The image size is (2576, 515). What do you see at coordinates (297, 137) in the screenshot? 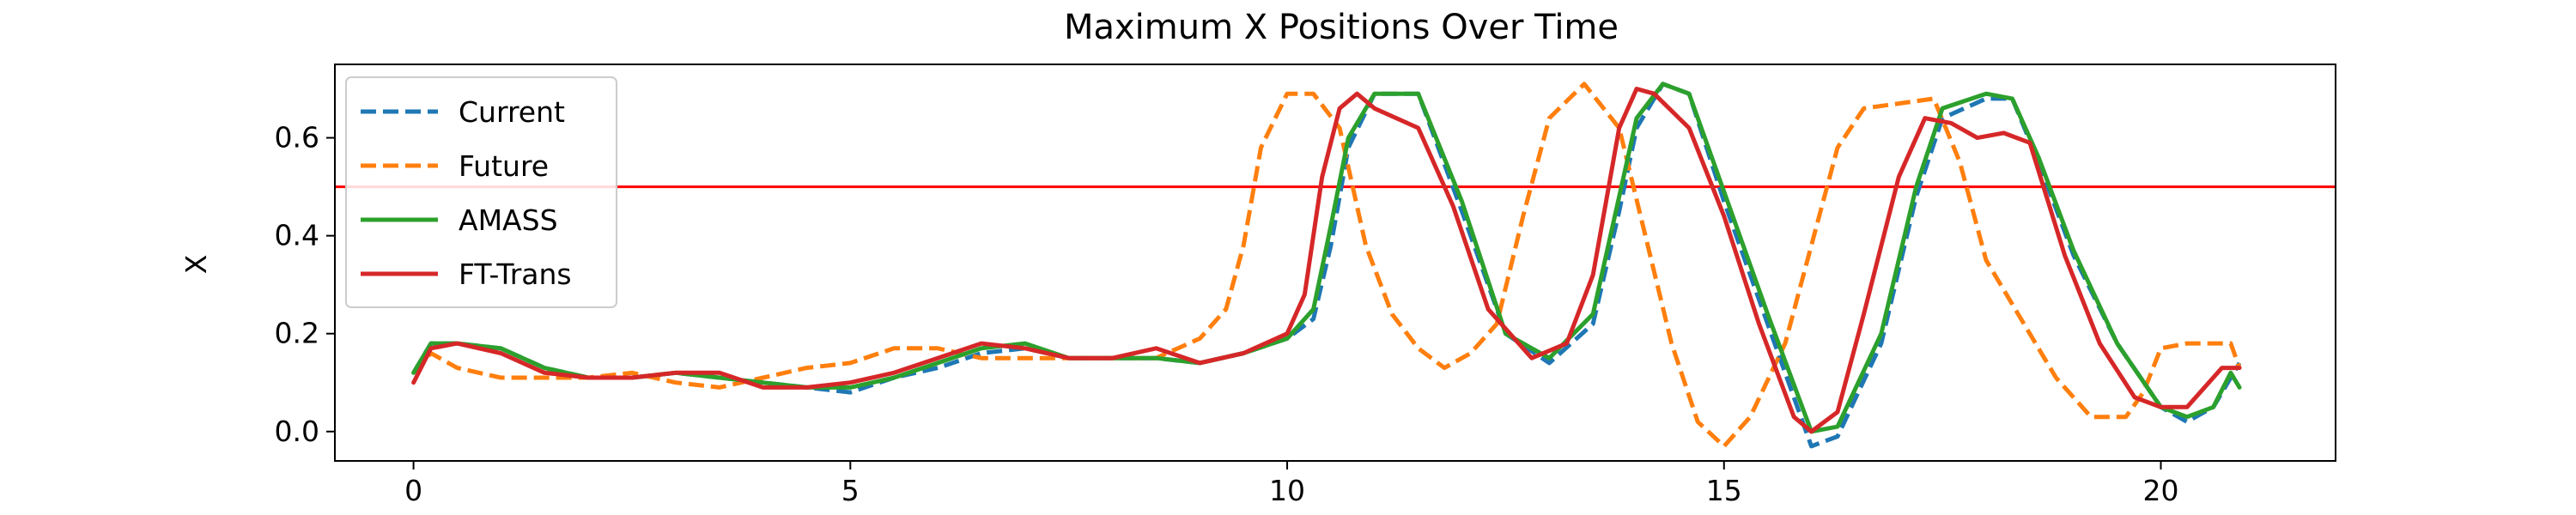
I see `y-tick-label: 0.6` at bounding box center [297, 137].